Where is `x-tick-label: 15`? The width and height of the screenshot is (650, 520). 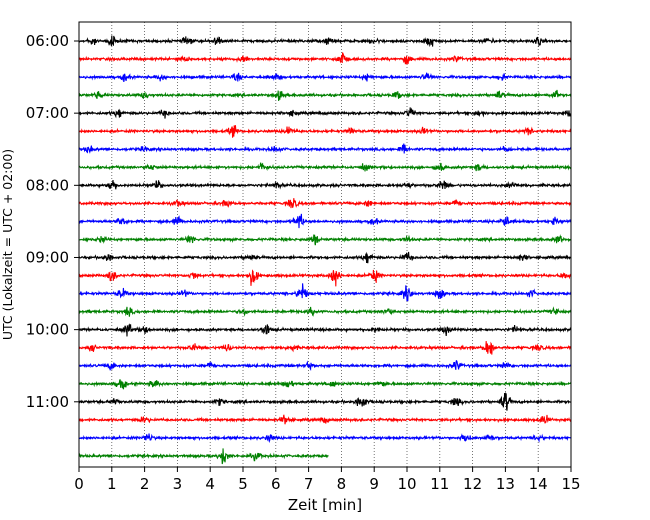 x-tick-label: 15 is located at coordinates (570, 484).